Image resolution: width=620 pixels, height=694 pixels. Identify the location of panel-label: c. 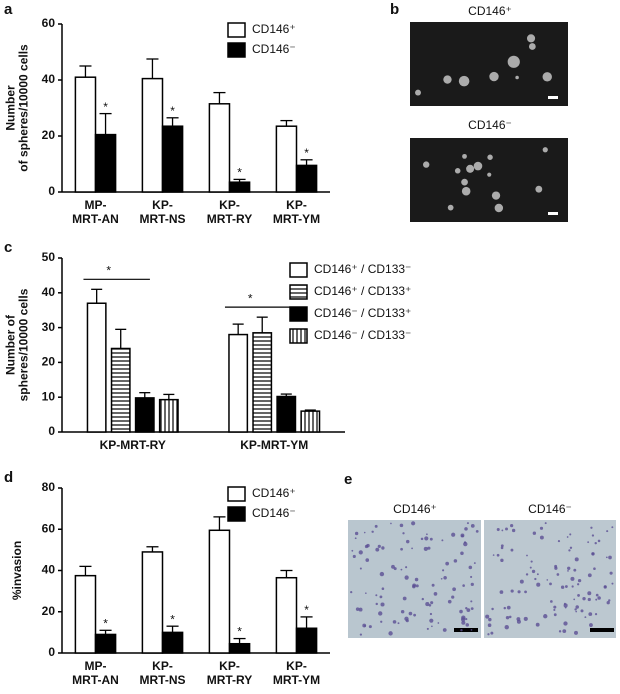
(8, 247).